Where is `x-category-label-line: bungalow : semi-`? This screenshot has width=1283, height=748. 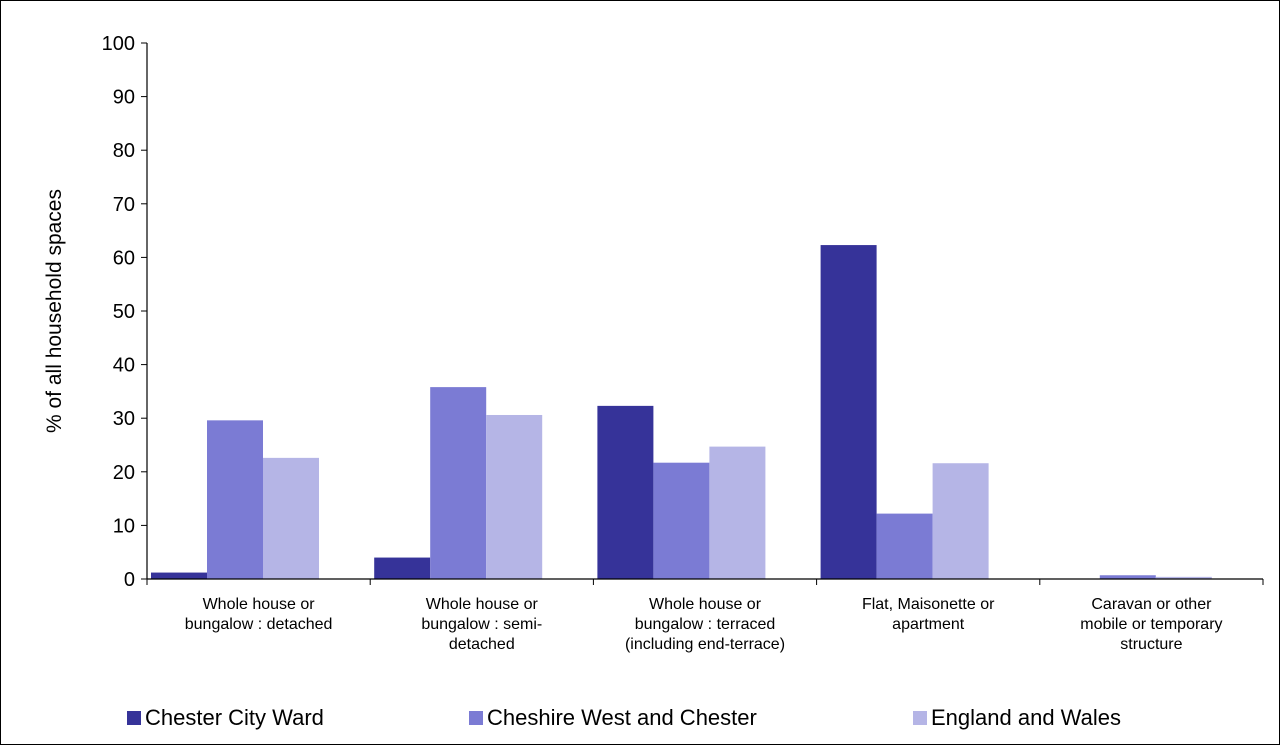
x-category-label-line: bungalow : semi- is located at coordinates (481, 624).